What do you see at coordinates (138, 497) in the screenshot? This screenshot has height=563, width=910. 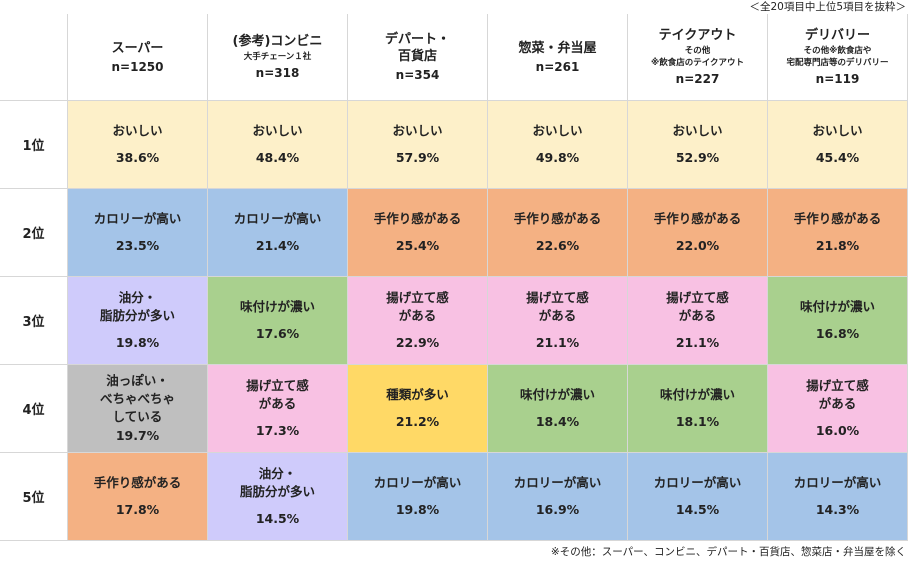 I see `answer-cell: 手作り感がある 17.8%` at bounding box center [138, 497].